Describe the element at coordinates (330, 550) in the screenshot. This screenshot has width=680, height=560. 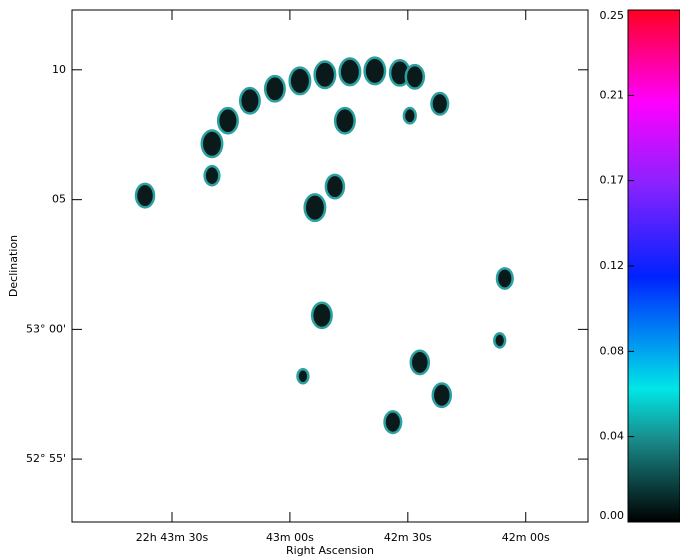
I see `x-axis-label: Right Ascension` at that location.